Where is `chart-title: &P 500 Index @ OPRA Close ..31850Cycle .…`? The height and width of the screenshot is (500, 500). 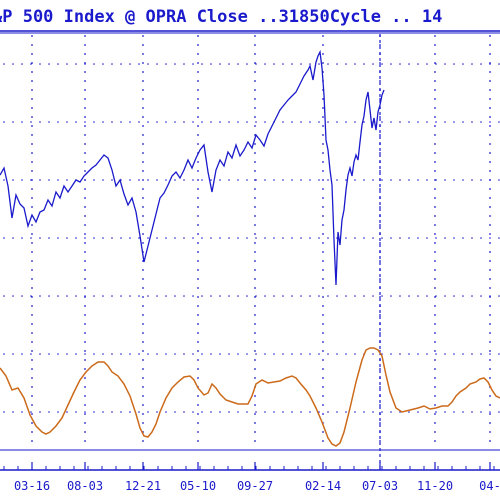 chart-title: &P 500 Index @ OPRA Close ..31850Cycle .… is located at coordinates (221, 17).